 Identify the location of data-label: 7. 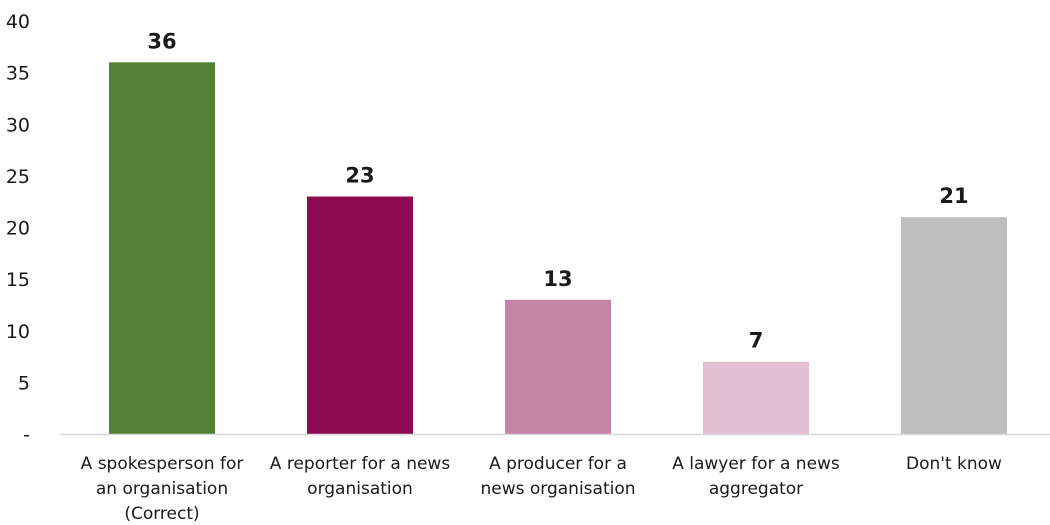
(756, 341).